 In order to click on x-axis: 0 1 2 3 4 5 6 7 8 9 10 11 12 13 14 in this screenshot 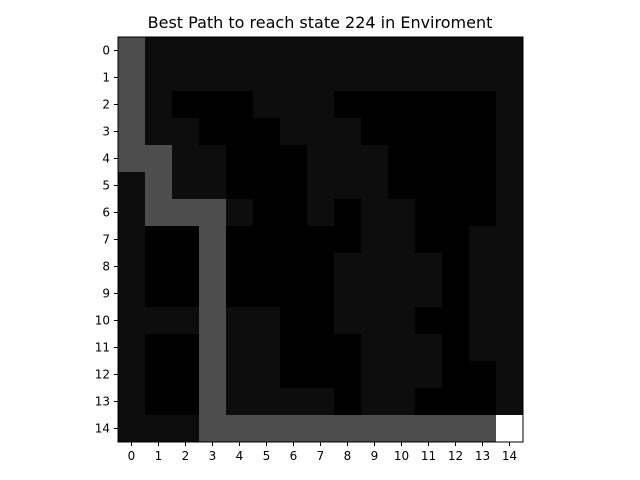, I will do `click(322, 452)`.